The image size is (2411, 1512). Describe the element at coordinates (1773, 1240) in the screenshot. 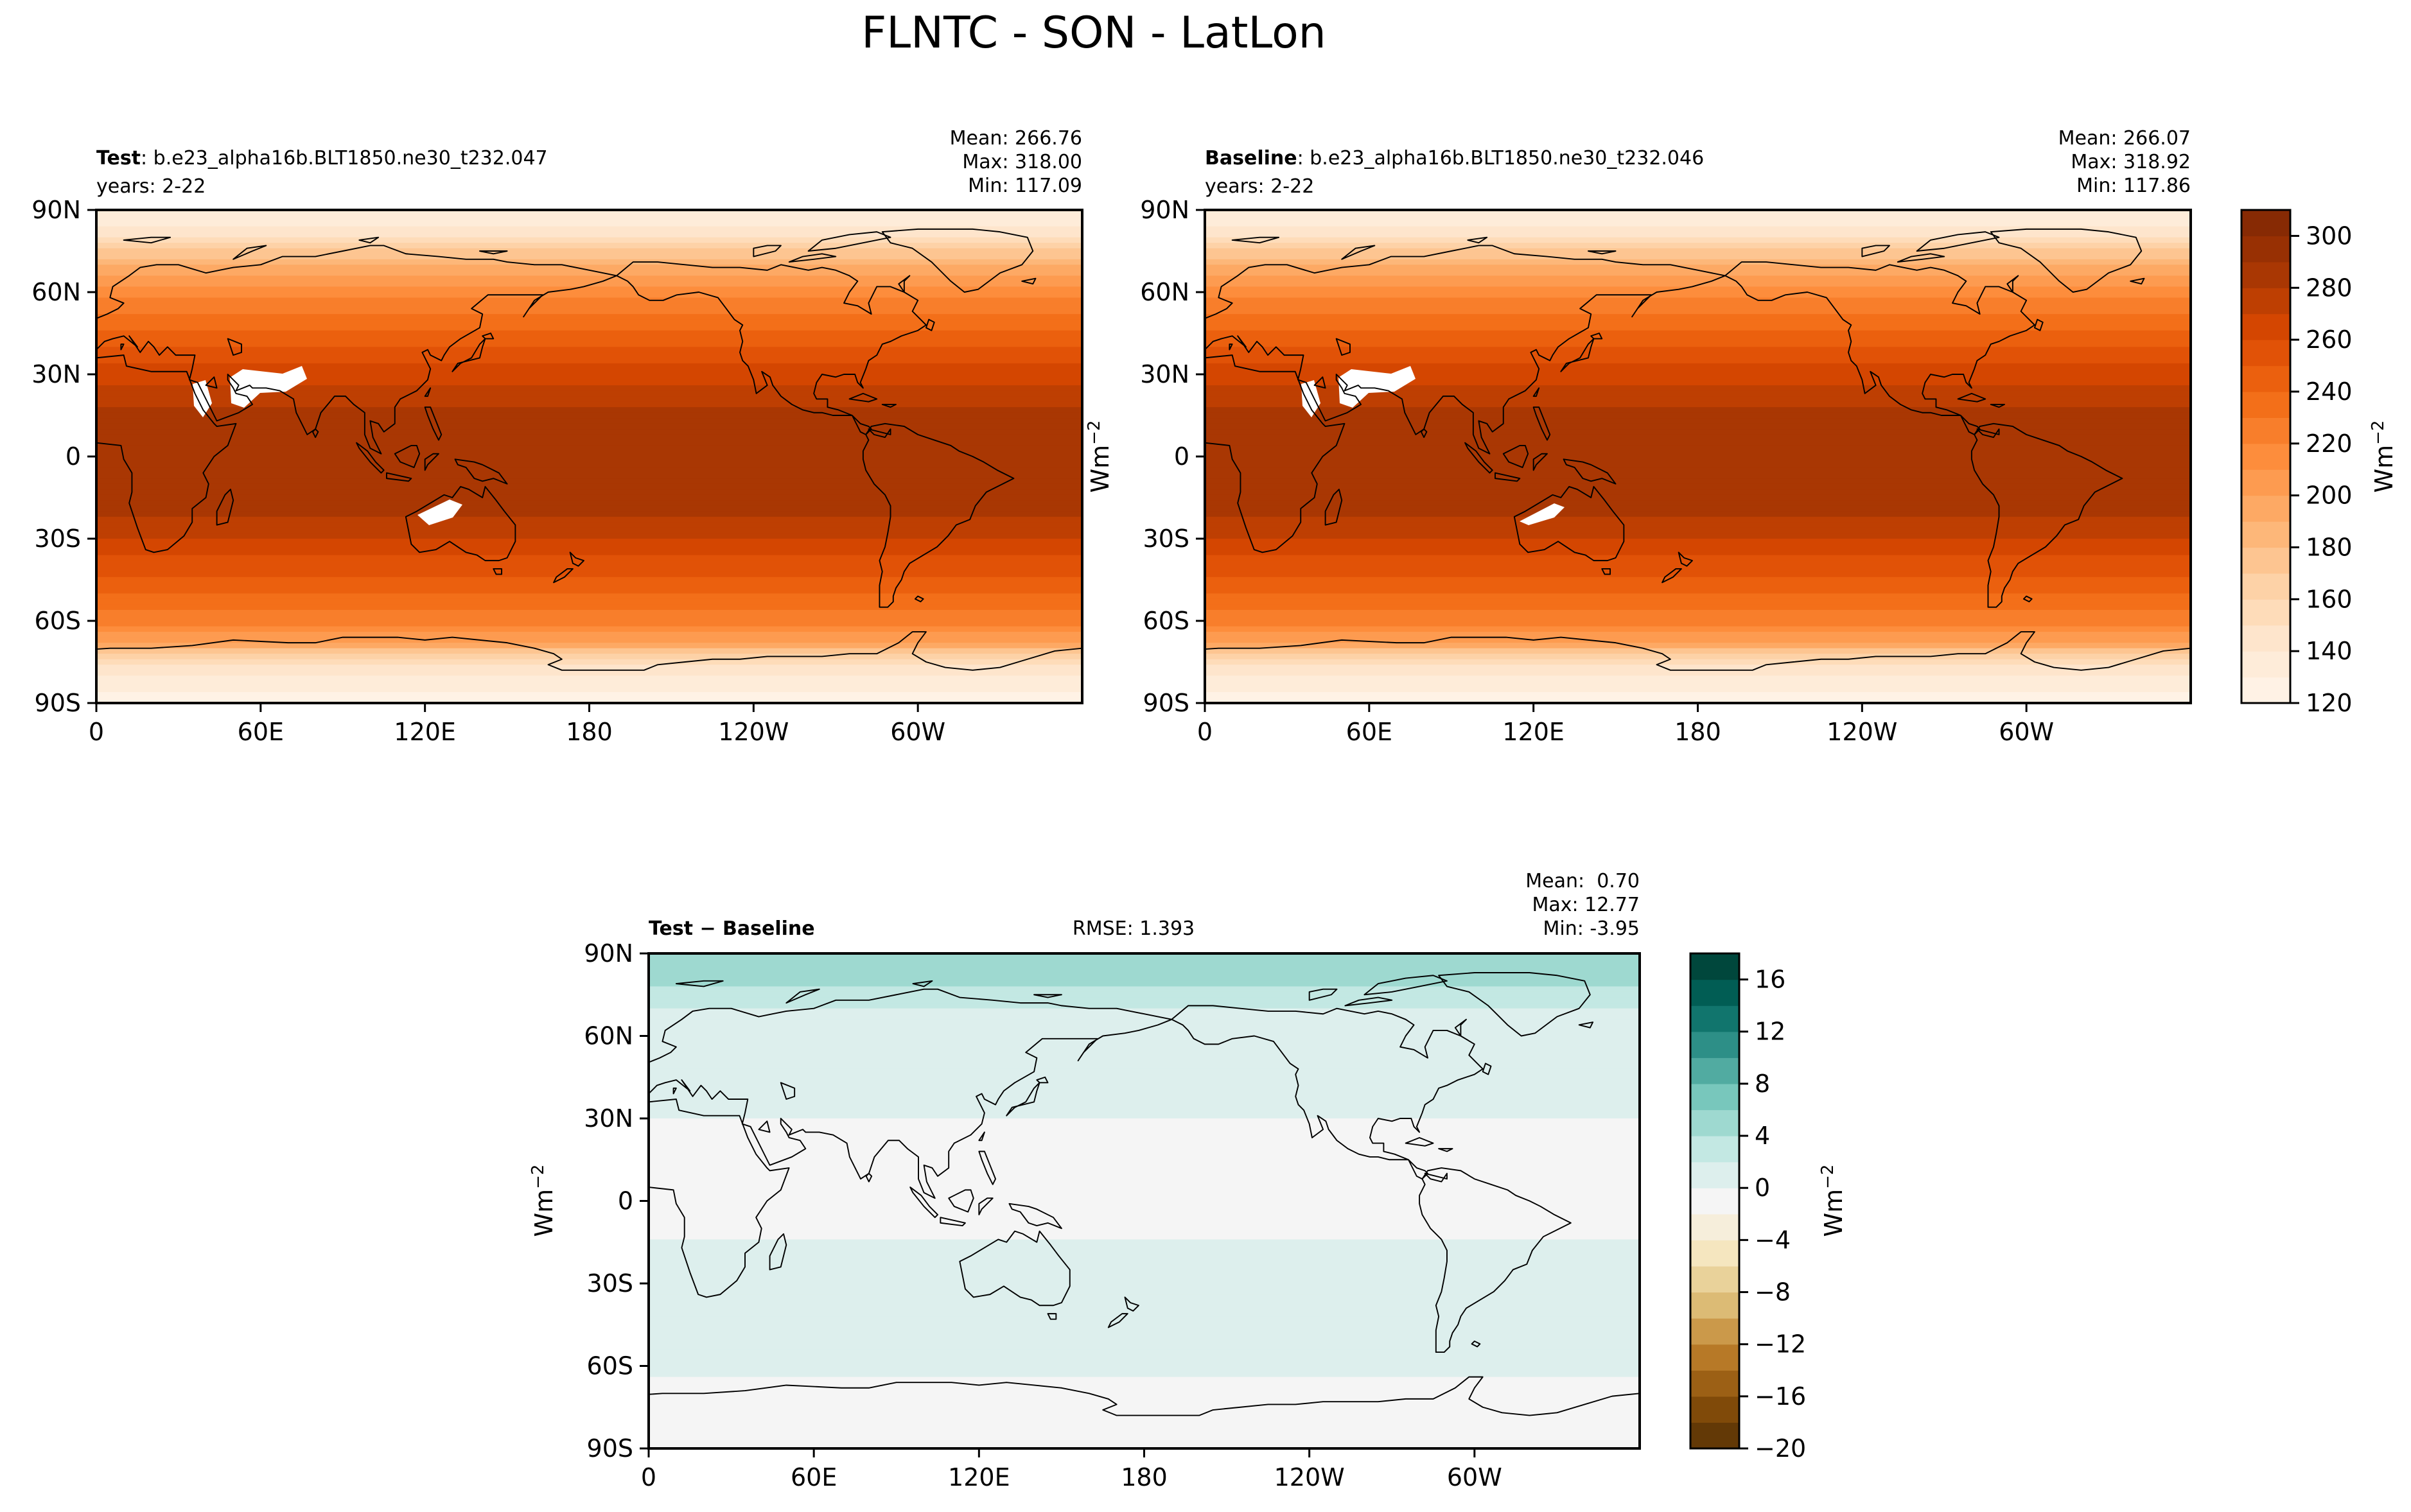

I see `diff-colorbar-tick-label: −4` at that location.